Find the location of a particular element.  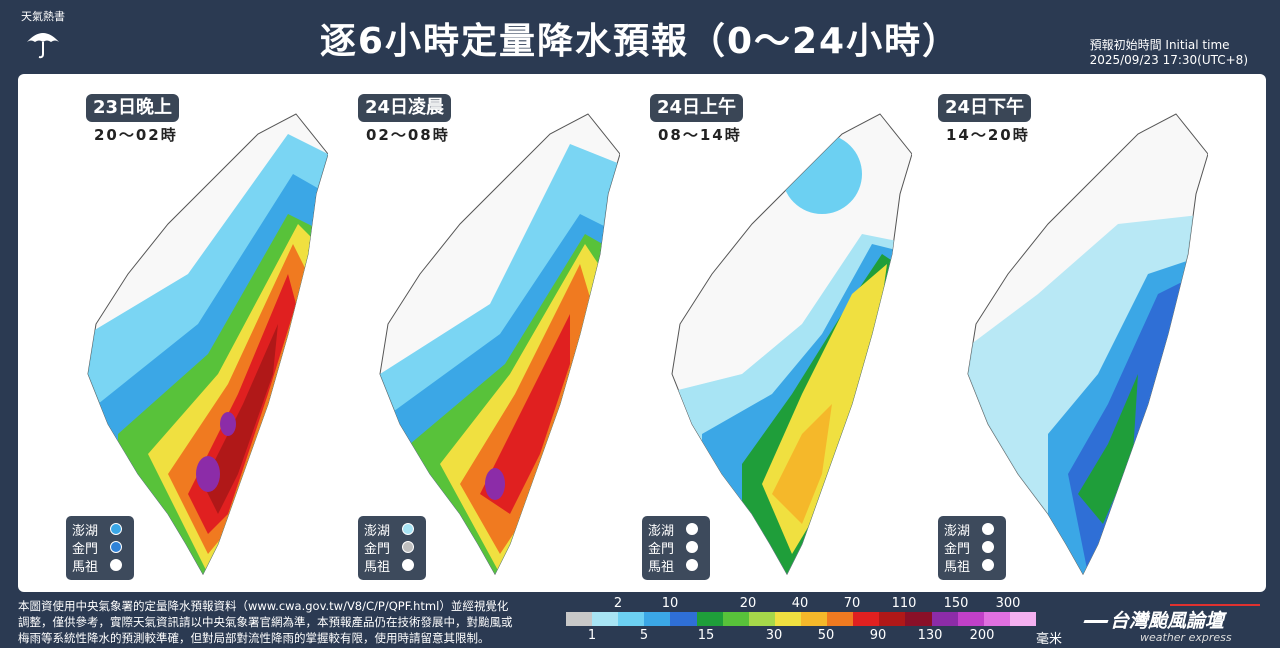

panel-time-range: 14～20時 is located at coordinates (988, 135).